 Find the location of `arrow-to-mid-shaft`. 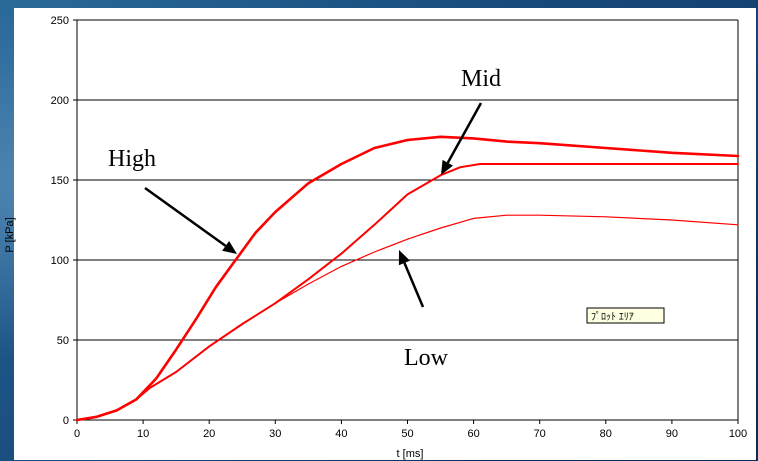

arrow-to-mid-shaft is located at coordinates (464, 133).